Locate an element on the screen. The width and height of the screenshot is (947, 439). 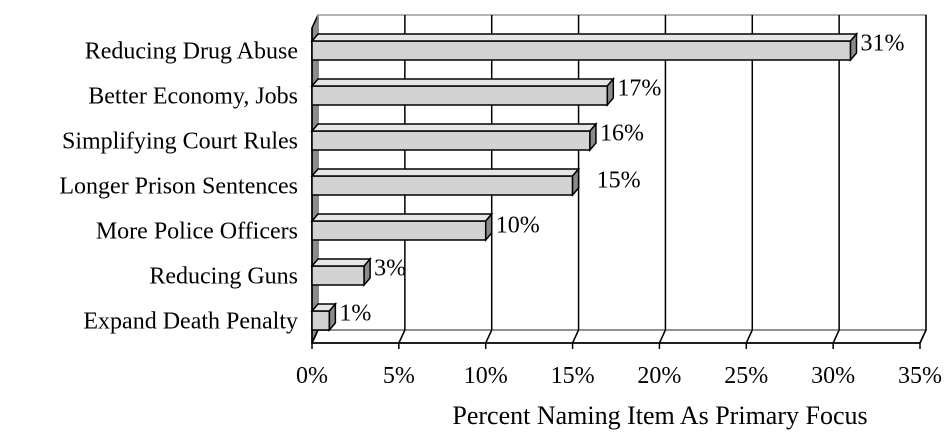
x-tick-label: 5% is located at coordinates (399, 376).